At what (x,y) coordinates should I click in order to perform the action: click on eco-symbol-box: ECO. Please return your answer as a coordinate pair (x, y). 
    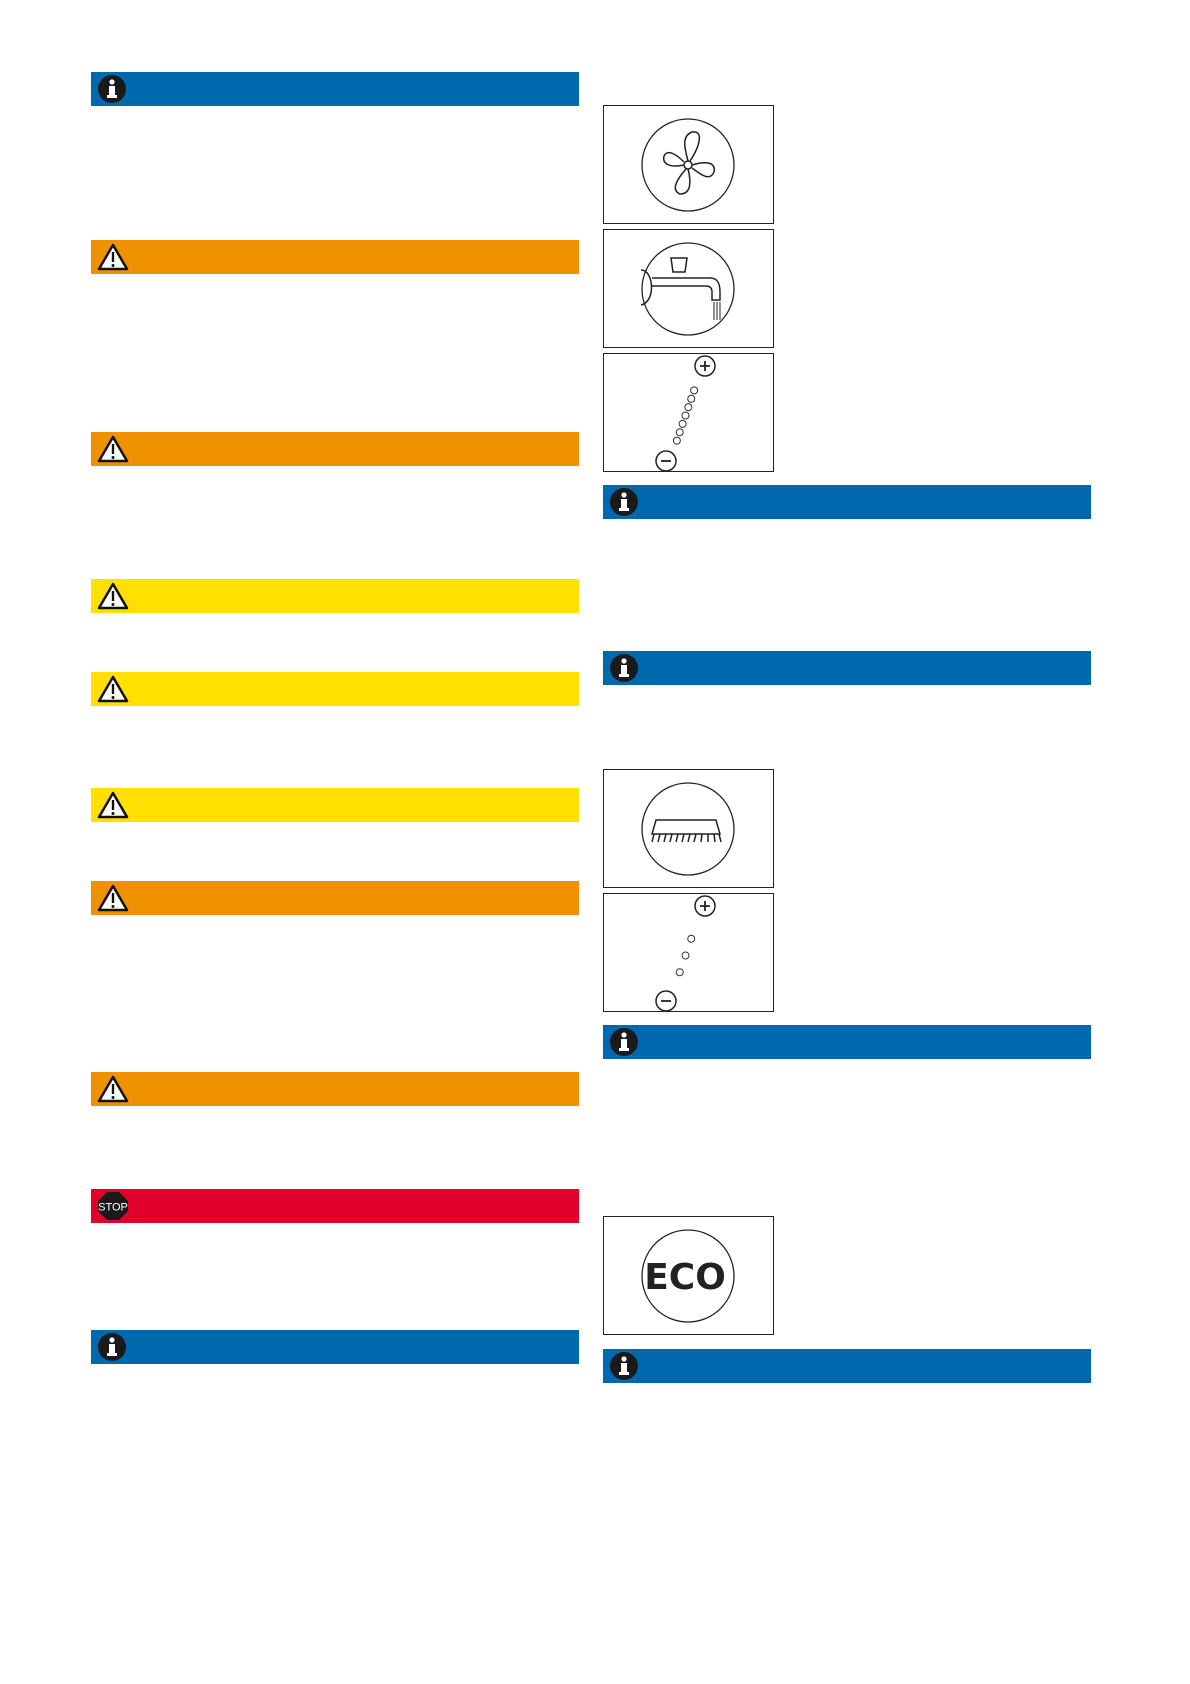
    Looking at the image, I should click on (688, 1275).